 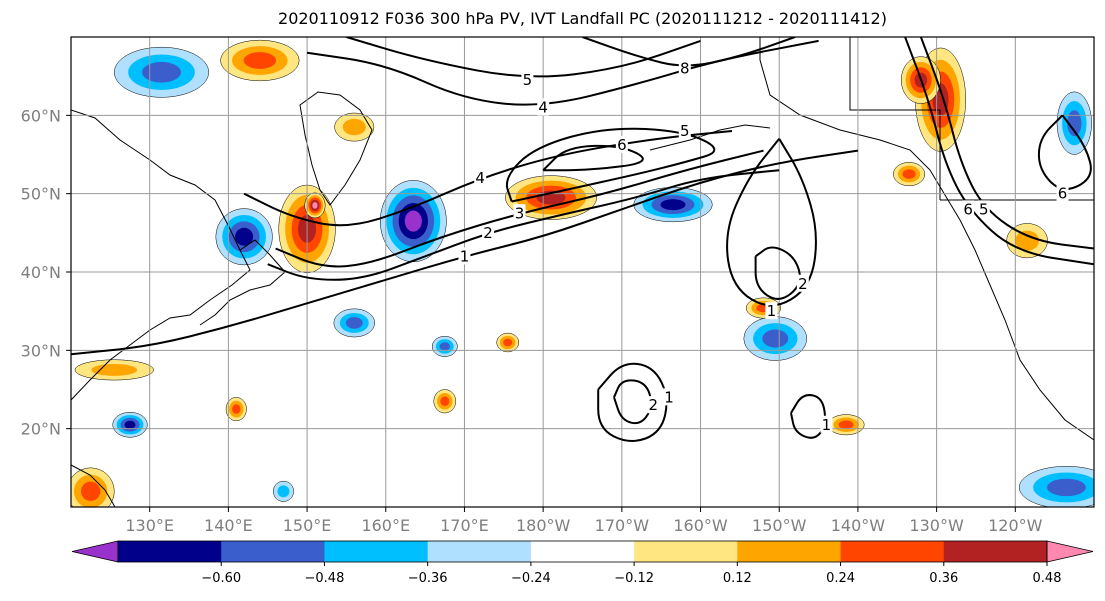 I want to click on colorbar-tick-label: −0.24, so click(x=531, y=578).